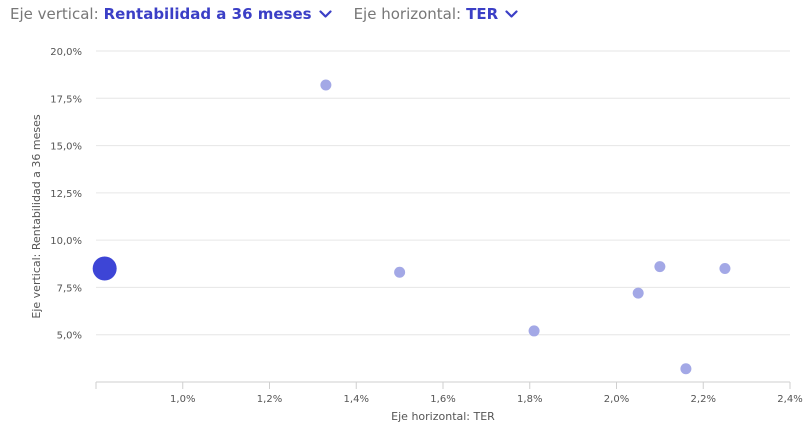 The height and width of the screenshot is (432, 808). What do you see at coordinates (789, 399) in the screenshot?
I see `x-tick-label: 2,4%` at bounding box center [789, 399].